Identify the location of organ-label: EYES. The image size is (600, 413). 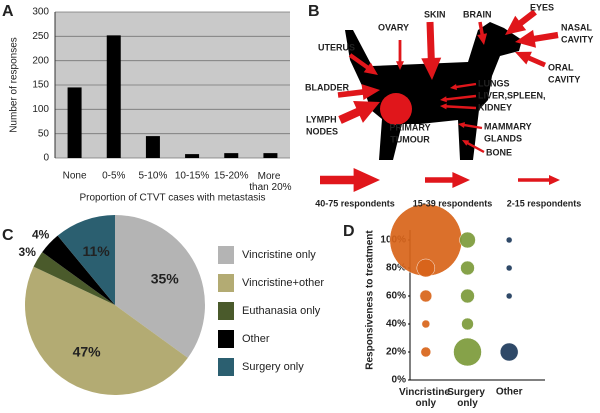
(542, 7).